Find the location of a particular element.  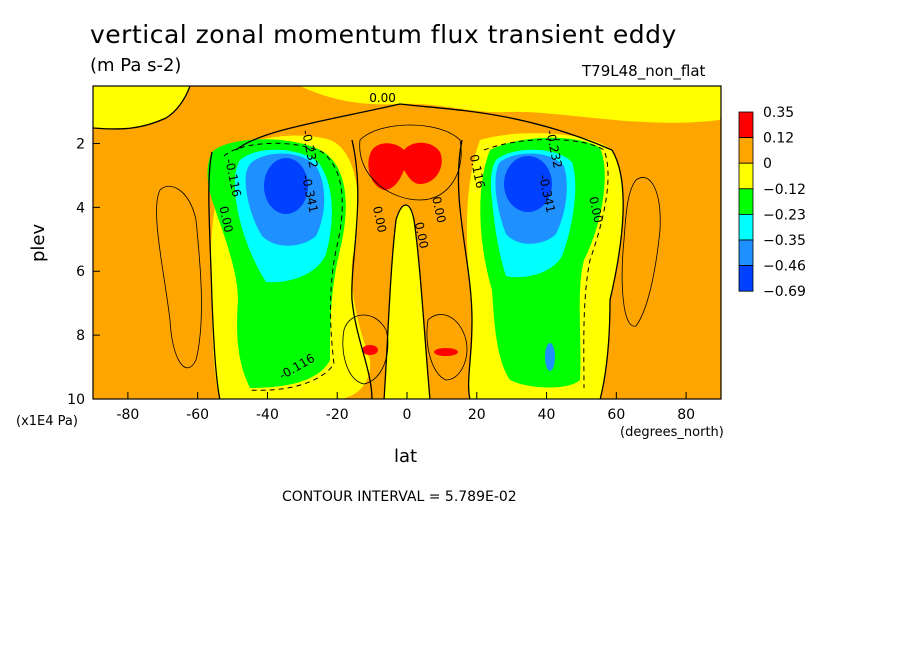

contour-thin-right is located at coordinates (641, 252).